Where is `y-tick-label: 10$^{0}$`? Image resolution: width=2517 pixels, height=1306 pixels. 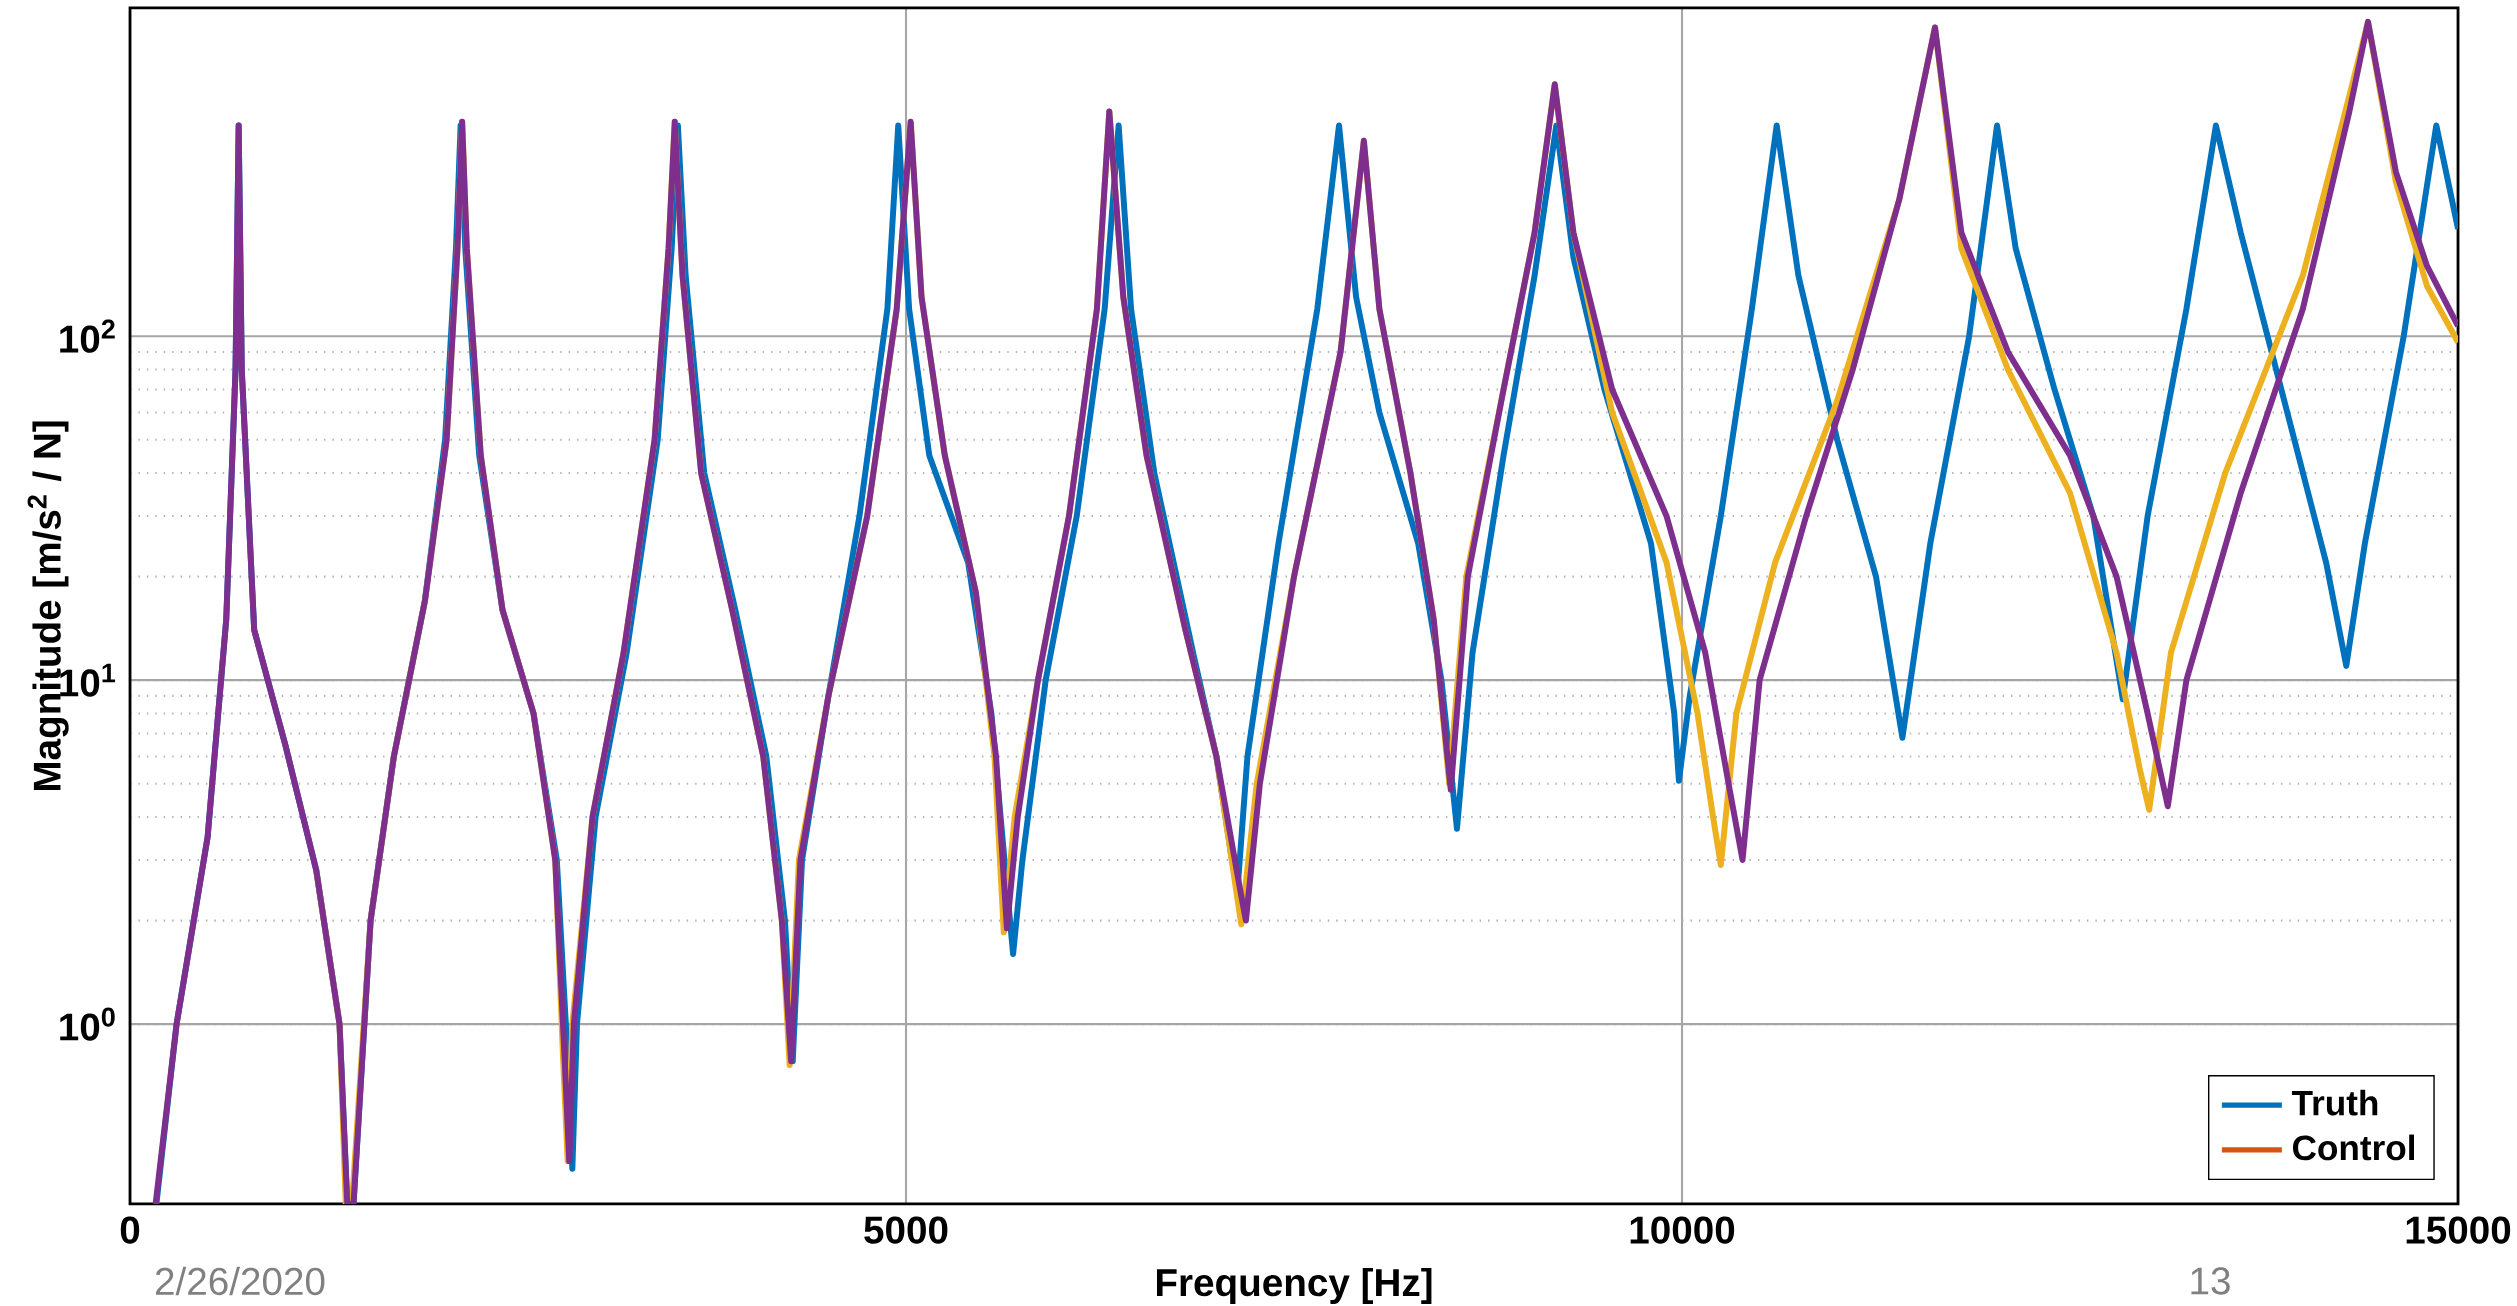
y-tick-label: 10$^{0}$ is located at coordinates (87, 1024).